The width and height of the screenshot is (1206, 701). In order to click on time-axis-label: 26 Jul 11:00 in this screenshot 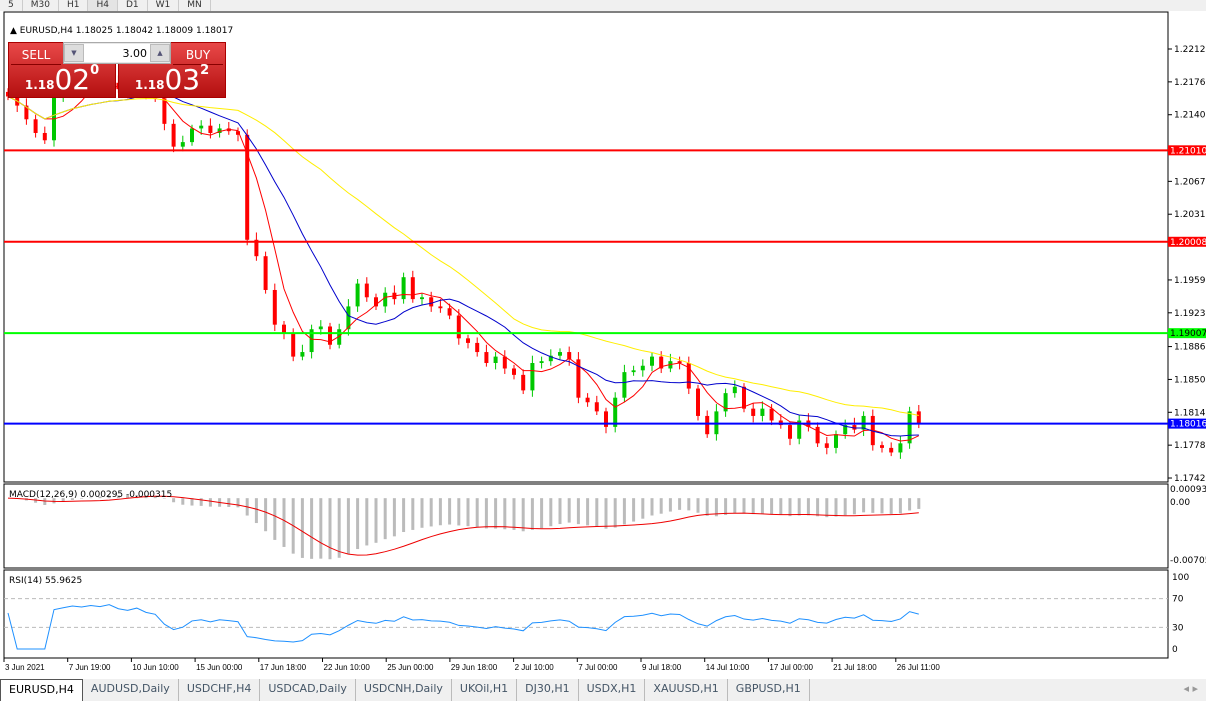, I will do `click(919, 667)`.